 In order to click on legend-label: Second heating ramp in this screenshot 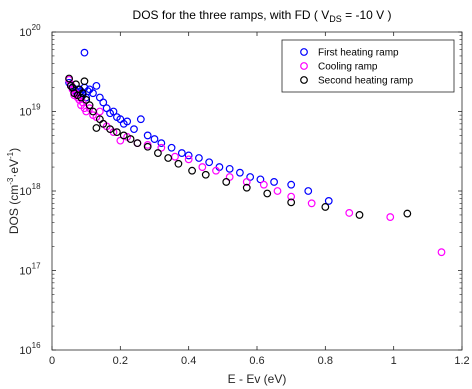, I will do `click(366, 81)`.